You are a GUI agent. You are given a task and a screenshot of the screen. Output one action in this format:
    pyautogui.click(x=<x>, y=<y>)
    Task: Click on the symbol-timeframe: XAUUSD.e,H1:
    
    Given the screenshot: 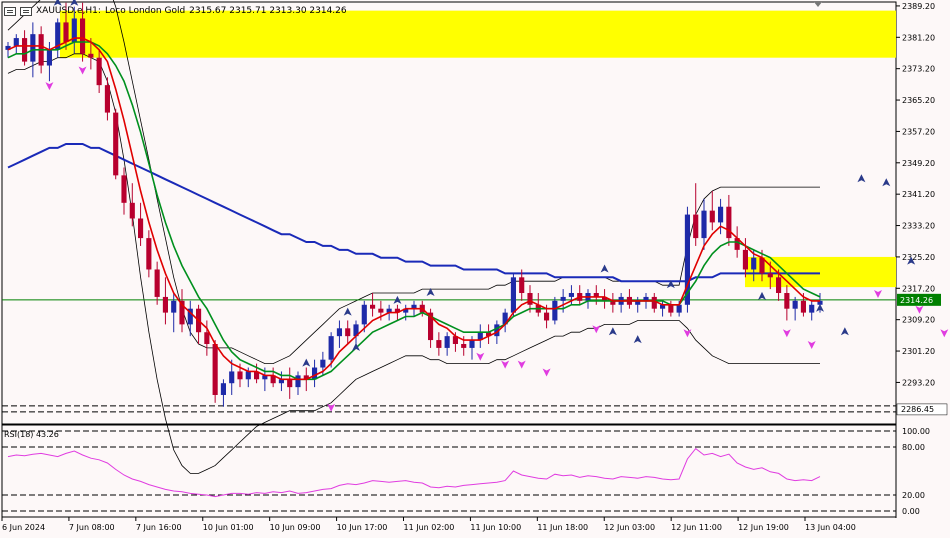 What is the action you would take?
    pyautogui.click(x=68, y=11)
    